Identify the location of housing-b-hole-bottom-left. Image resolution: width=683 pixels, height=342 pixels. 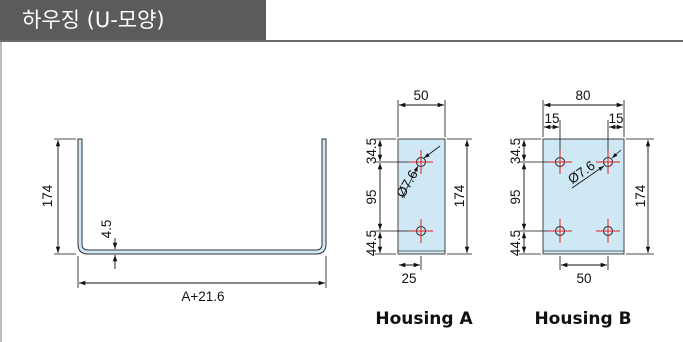
(560, 231).